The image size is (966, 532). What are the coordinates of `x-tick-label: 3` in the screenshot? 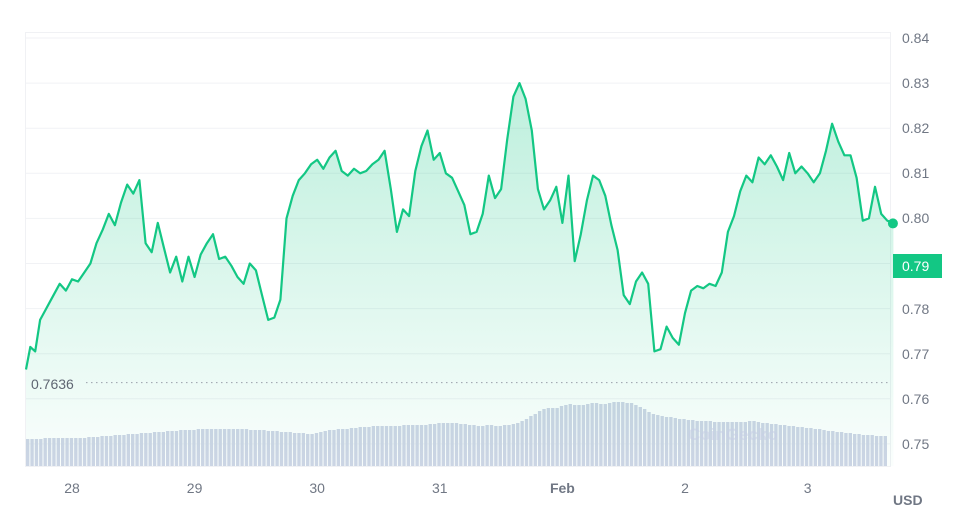 It's located at (807, 488).